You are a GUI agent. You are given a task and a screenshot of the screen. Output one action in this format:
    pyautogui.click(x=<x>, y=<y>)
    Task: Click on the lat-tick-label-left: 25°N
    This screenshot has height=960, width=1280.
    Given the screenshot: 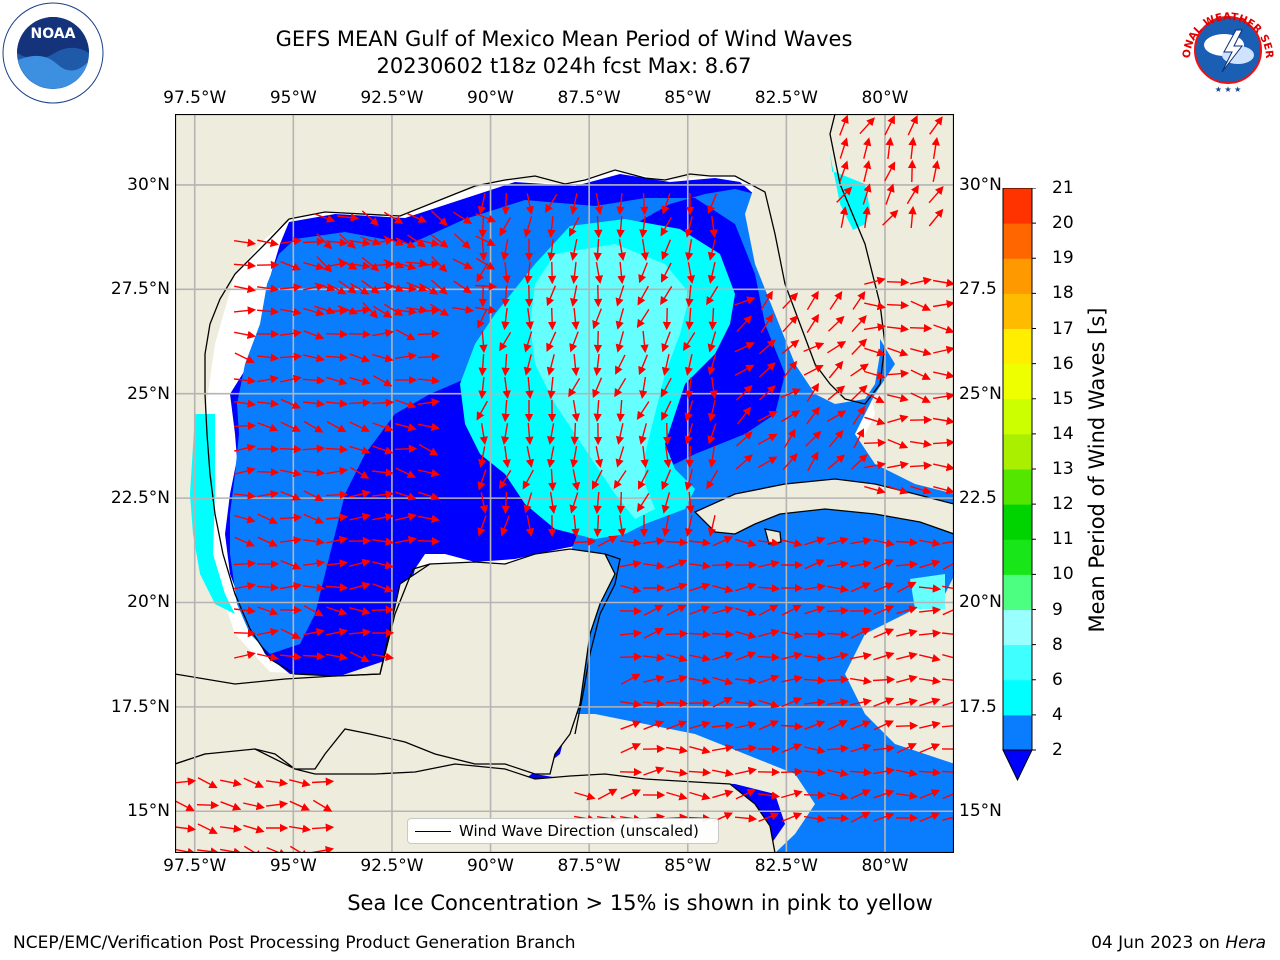 What is the action you would take?
    pyautogui.click(x=148, y=393)
    